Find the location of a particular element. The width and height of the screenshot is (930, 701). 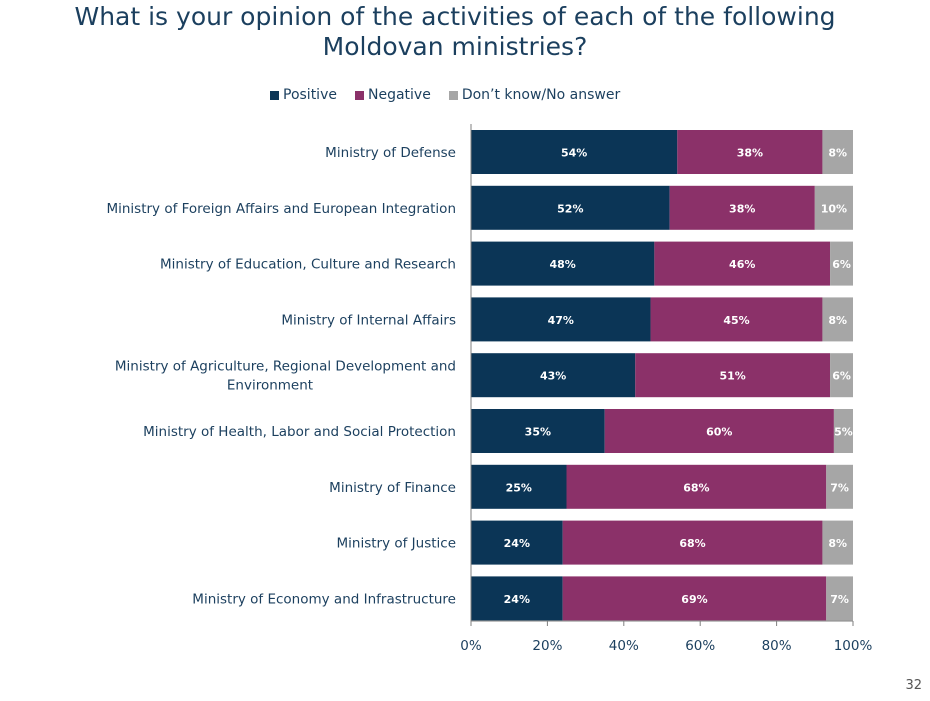

bar-row-7: Ministry of Finance 25% 68% 7% is located at coordinates (591, 486).